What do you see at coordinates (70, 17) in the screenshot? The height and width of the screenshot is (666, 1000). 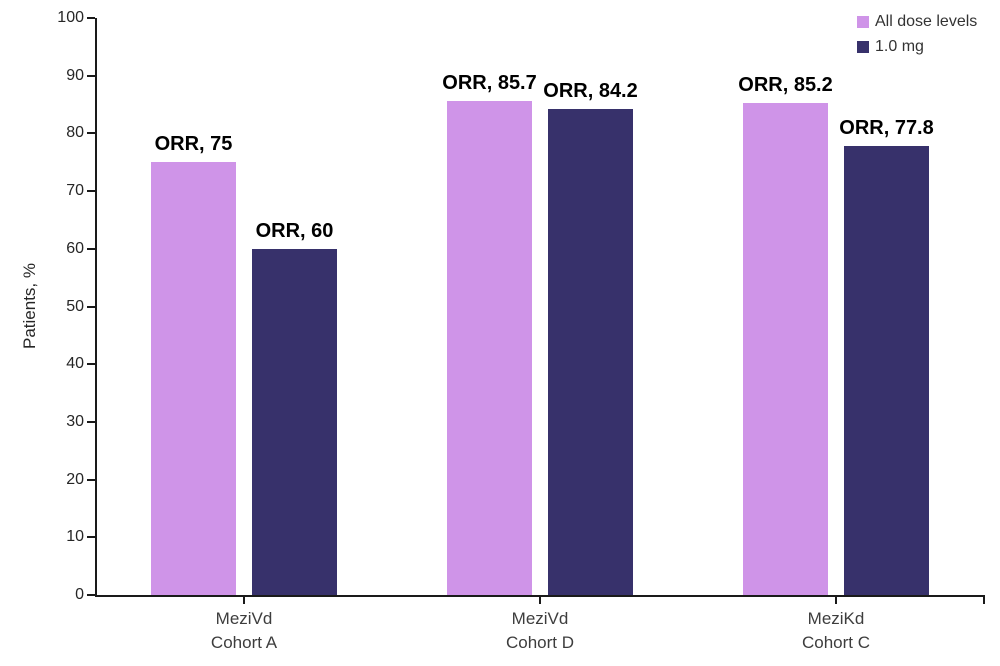 I see `y-tick-label: 100` at bounding box center [70, 17].